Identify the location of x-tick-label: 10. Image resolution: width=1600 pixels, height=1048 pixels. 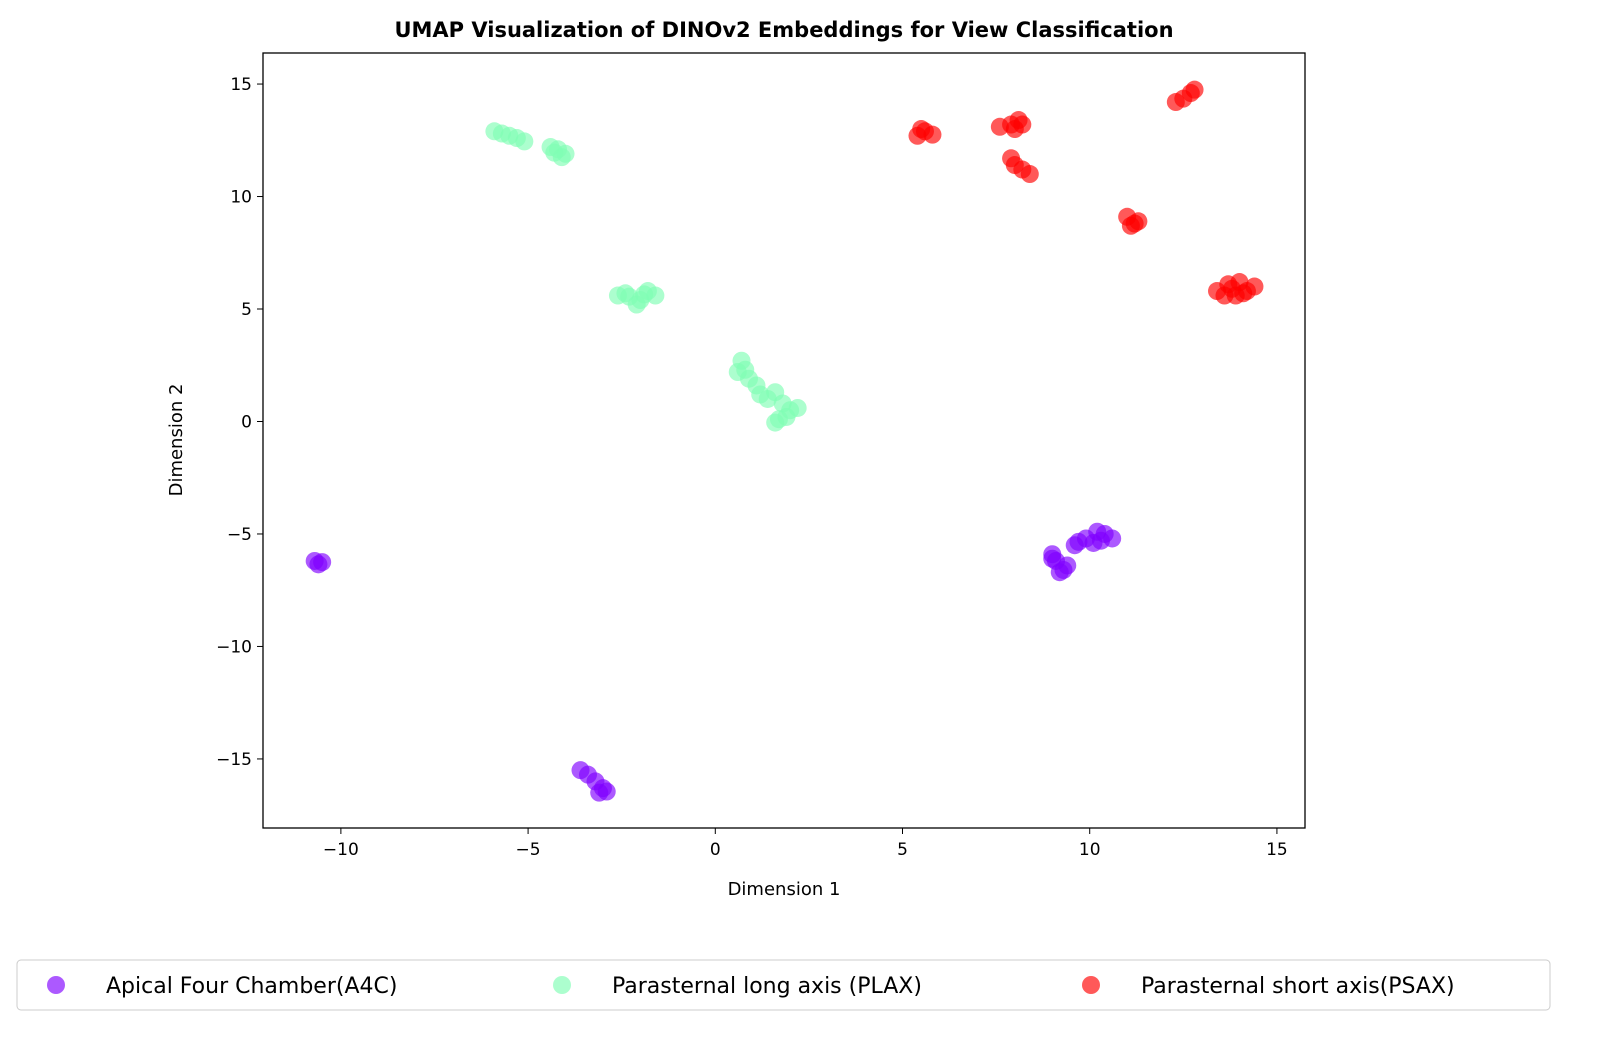
(1090, 850).